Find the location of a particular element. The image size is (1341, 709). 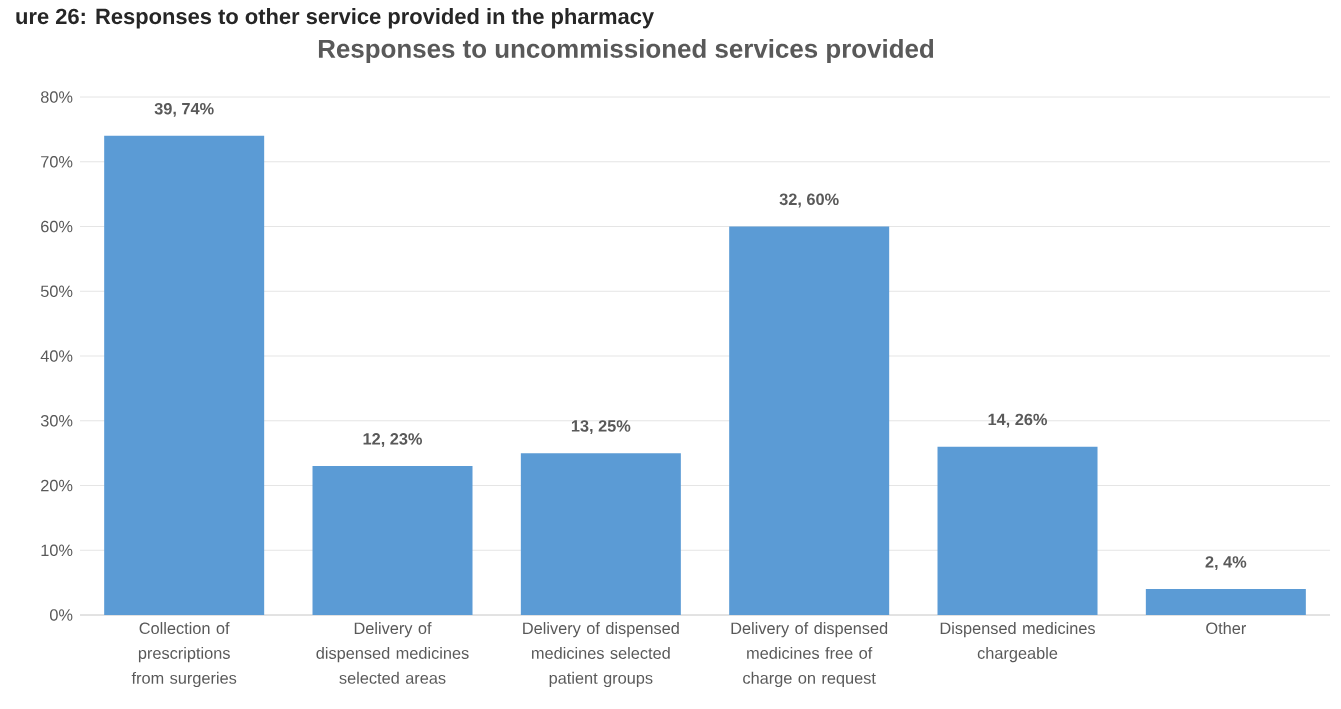

y-tick-label: 20% is located at coordinates (57, 485).